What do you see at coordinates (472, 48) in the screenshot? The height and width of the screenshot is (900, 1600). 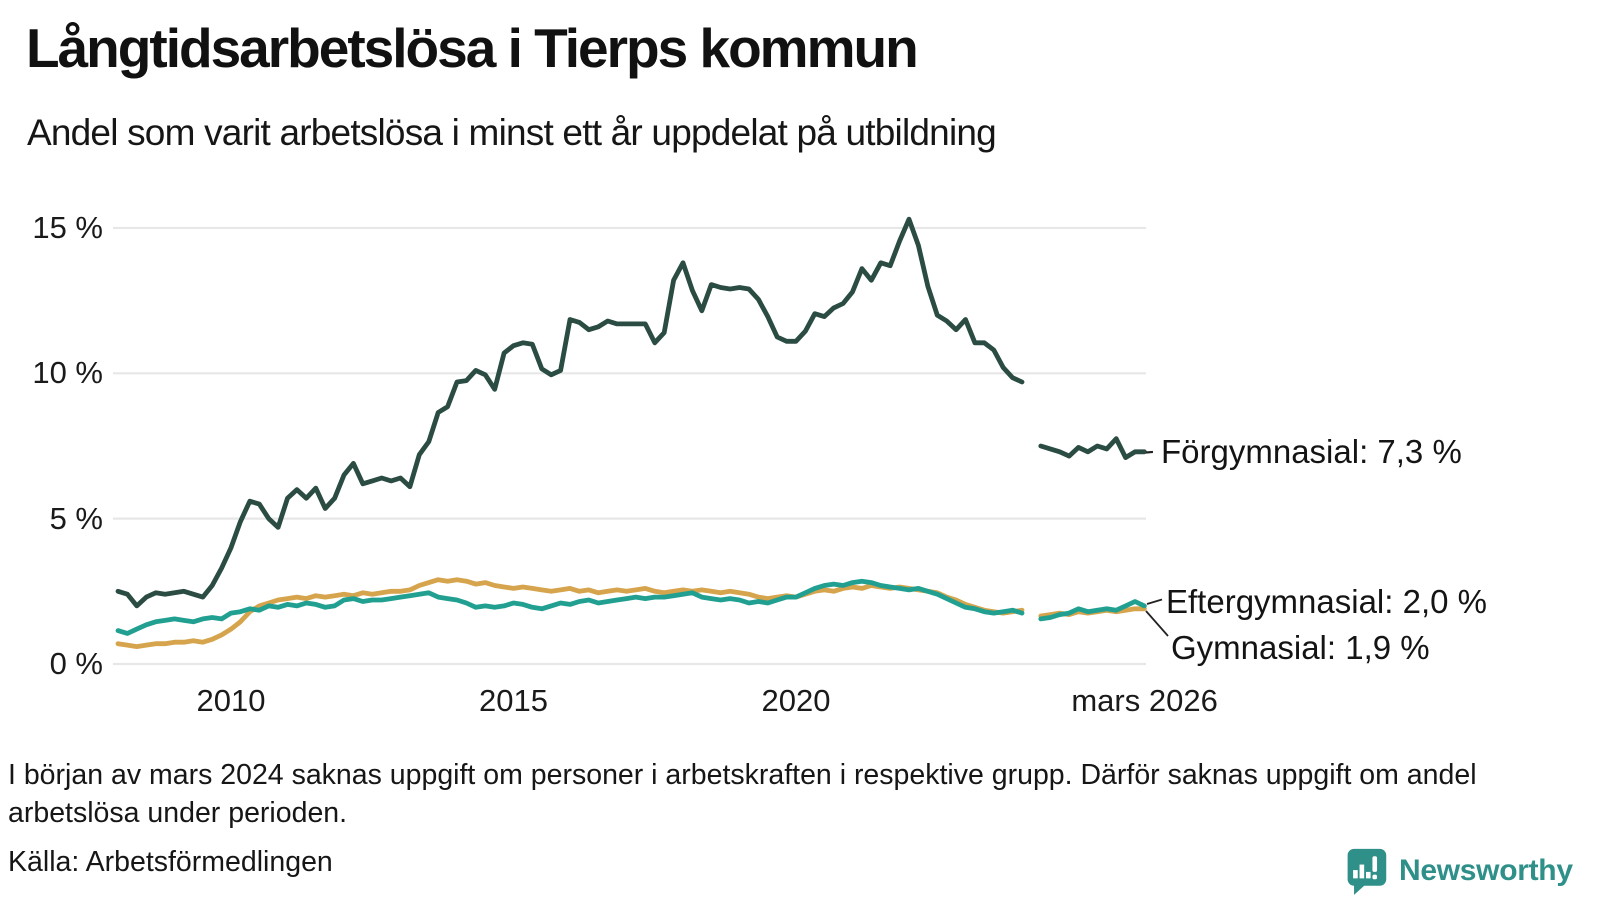 I see `page-title: Långtidsarbetslösa i Tierps kommun` at bounding box center [472, 48].